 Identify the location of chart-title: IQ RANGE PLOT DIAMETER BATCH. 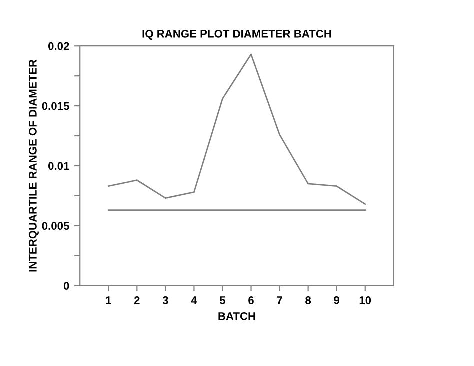
(237, 35).